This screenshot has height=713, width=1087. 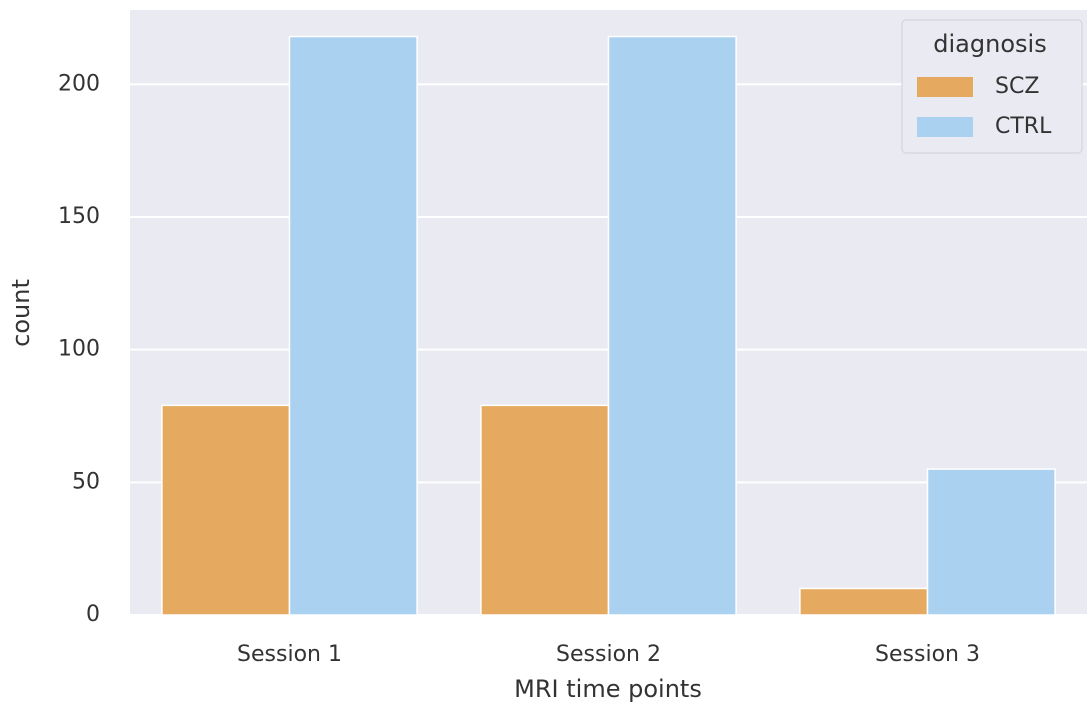 What do you see at coordinates (79, 216) in the screenshot?
I see `y-tick-label: 150` at bounding box center [79, 216].